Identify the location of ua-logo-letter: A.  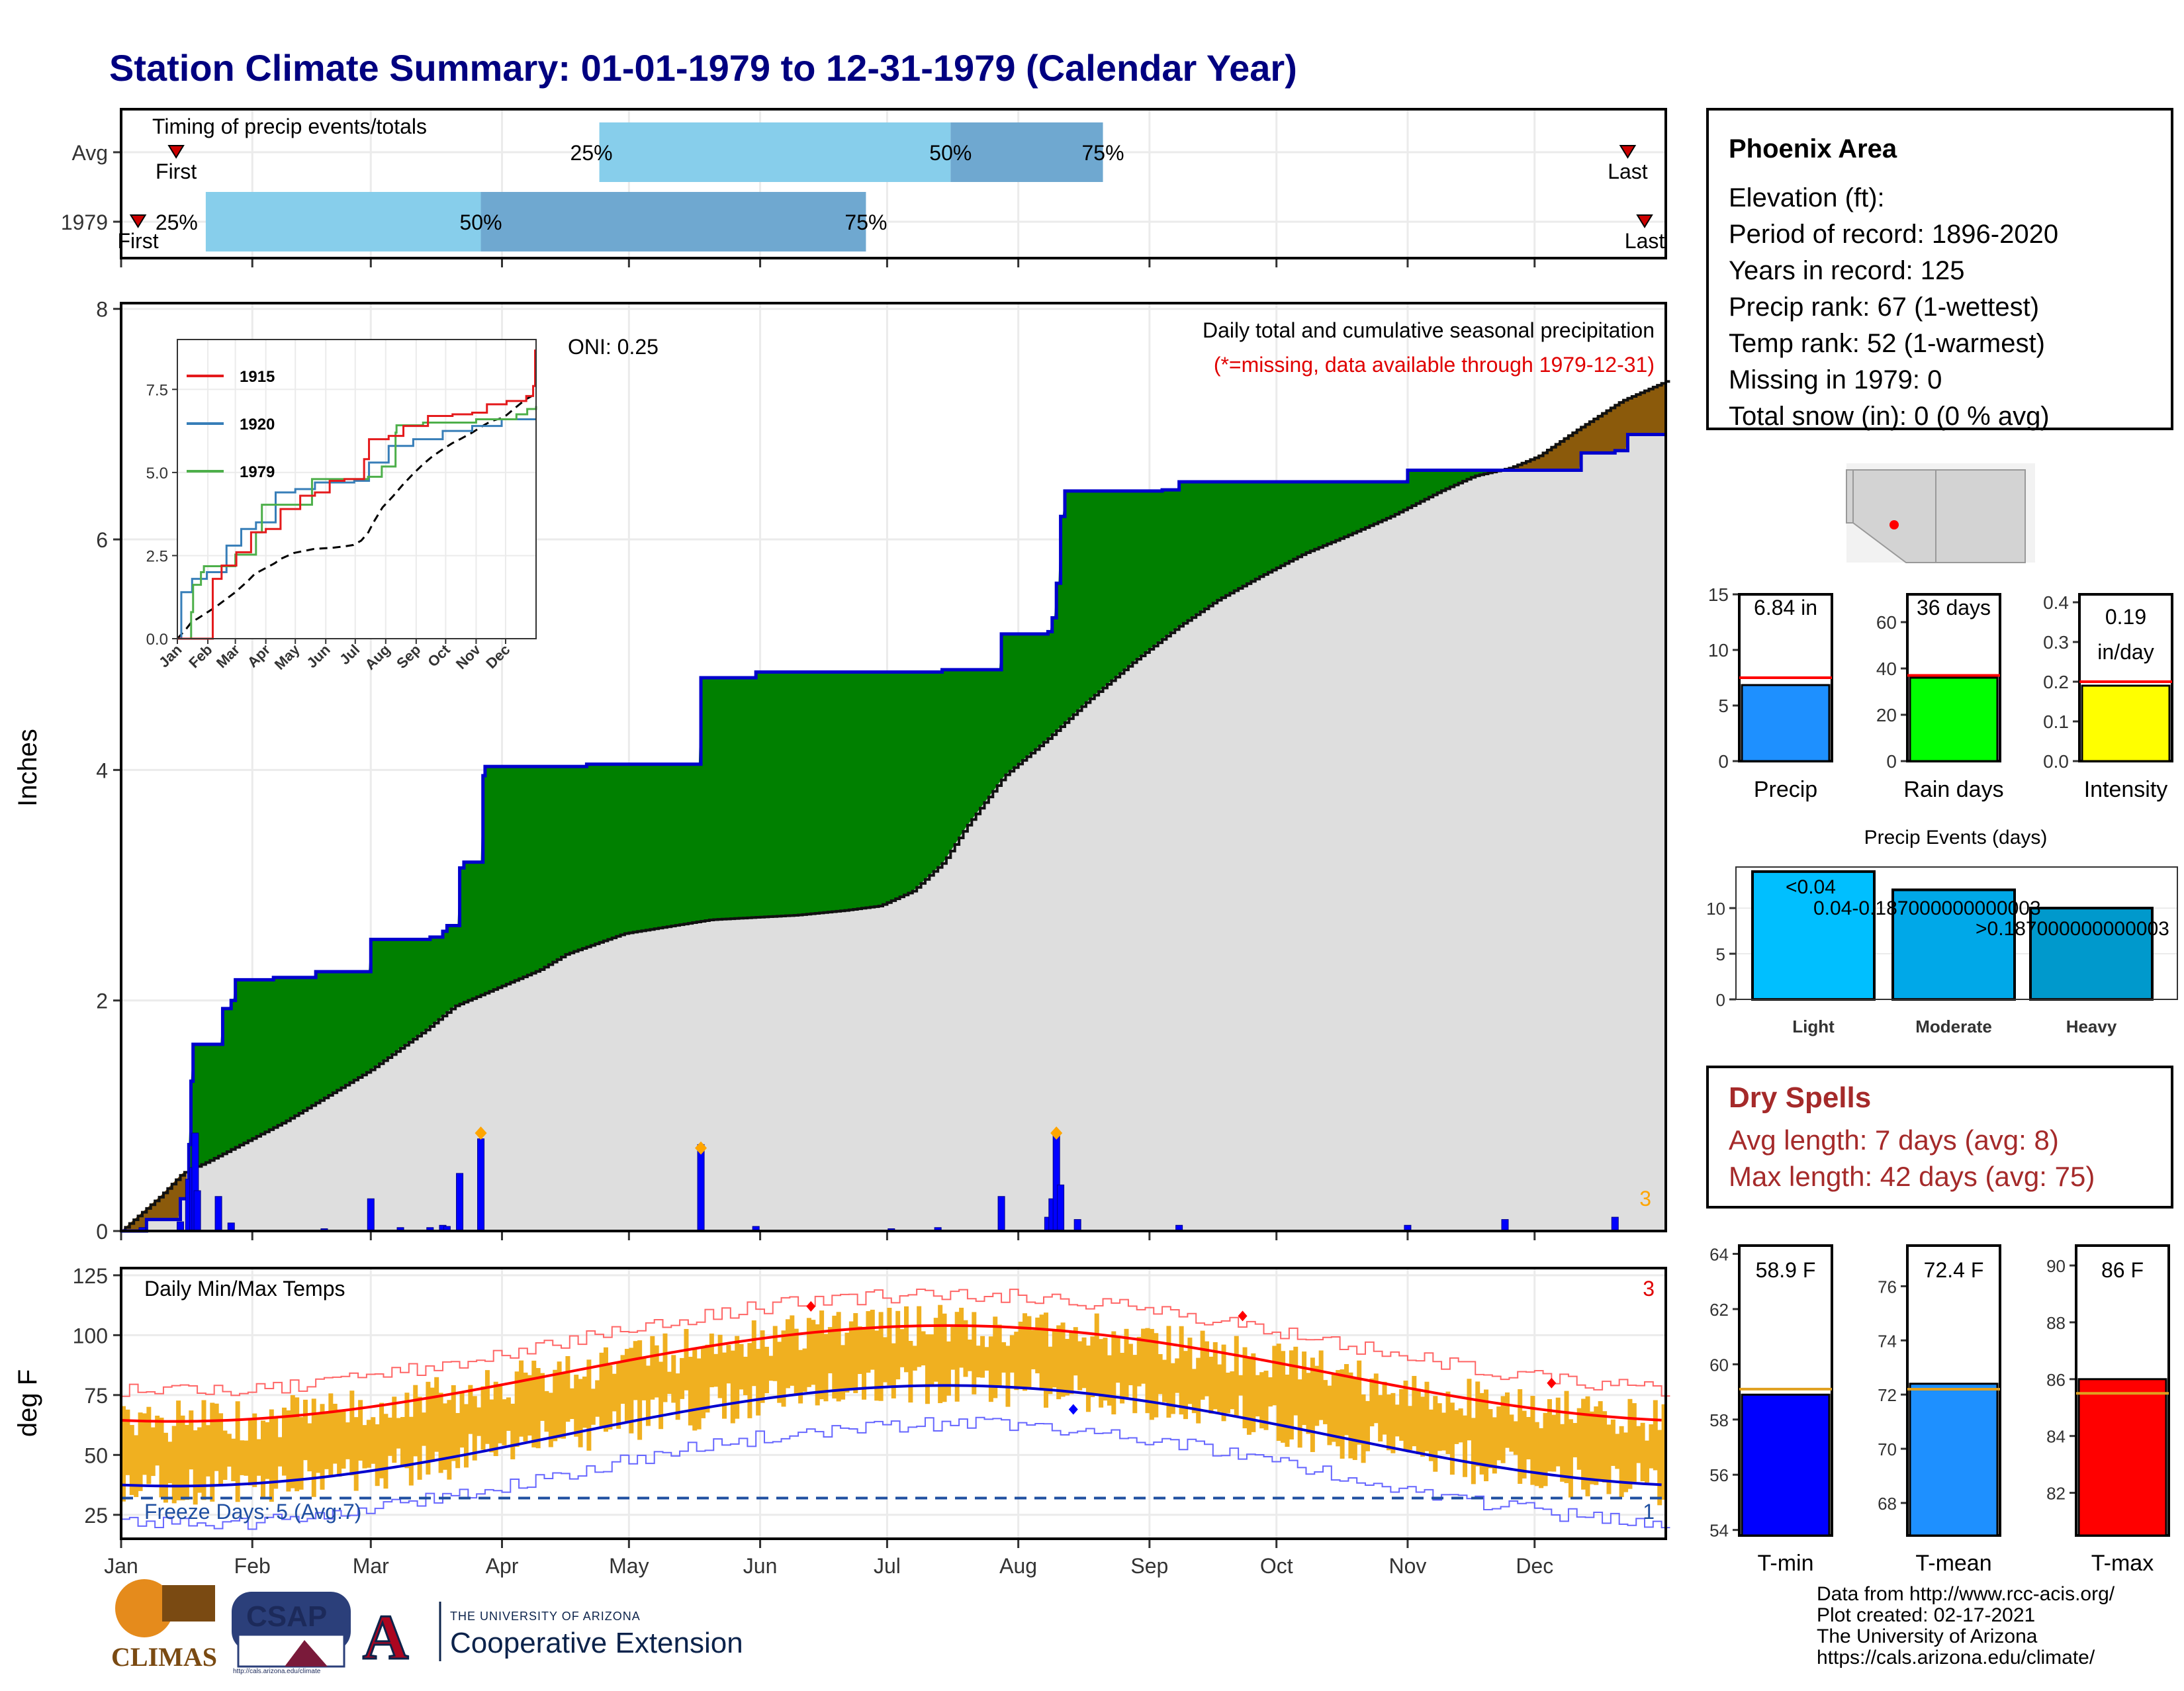
(385, 1637).